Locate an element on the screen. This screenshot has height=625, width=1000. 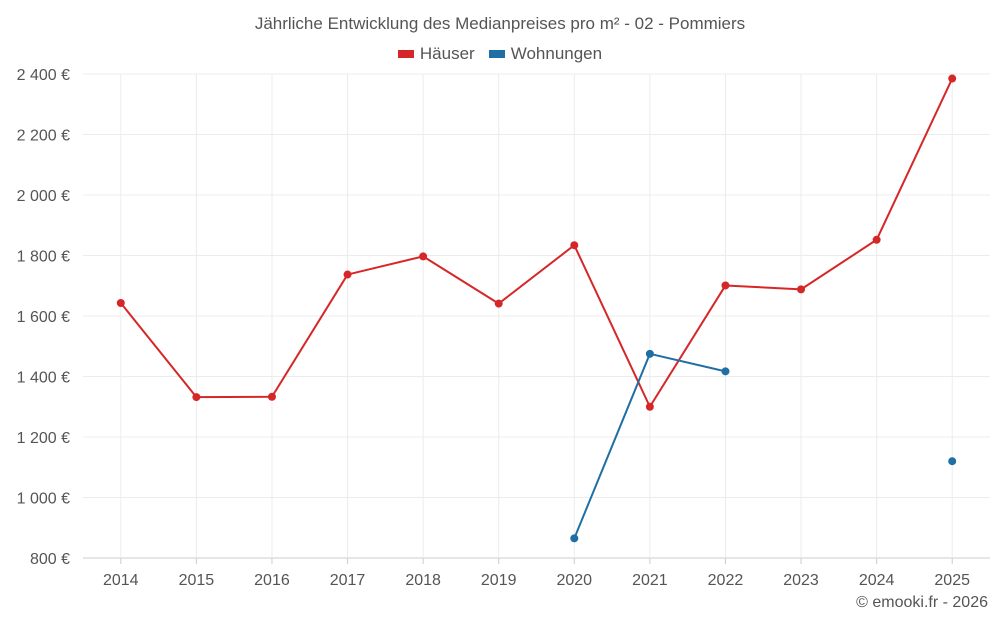
y-tick-label: 1 000 € is located at coordinates (43, 499).